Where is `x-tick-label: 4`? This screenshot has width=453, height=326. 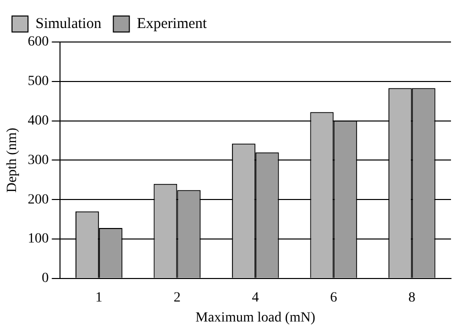
x-tick-label: 4 is located at coordinates (255, 298).